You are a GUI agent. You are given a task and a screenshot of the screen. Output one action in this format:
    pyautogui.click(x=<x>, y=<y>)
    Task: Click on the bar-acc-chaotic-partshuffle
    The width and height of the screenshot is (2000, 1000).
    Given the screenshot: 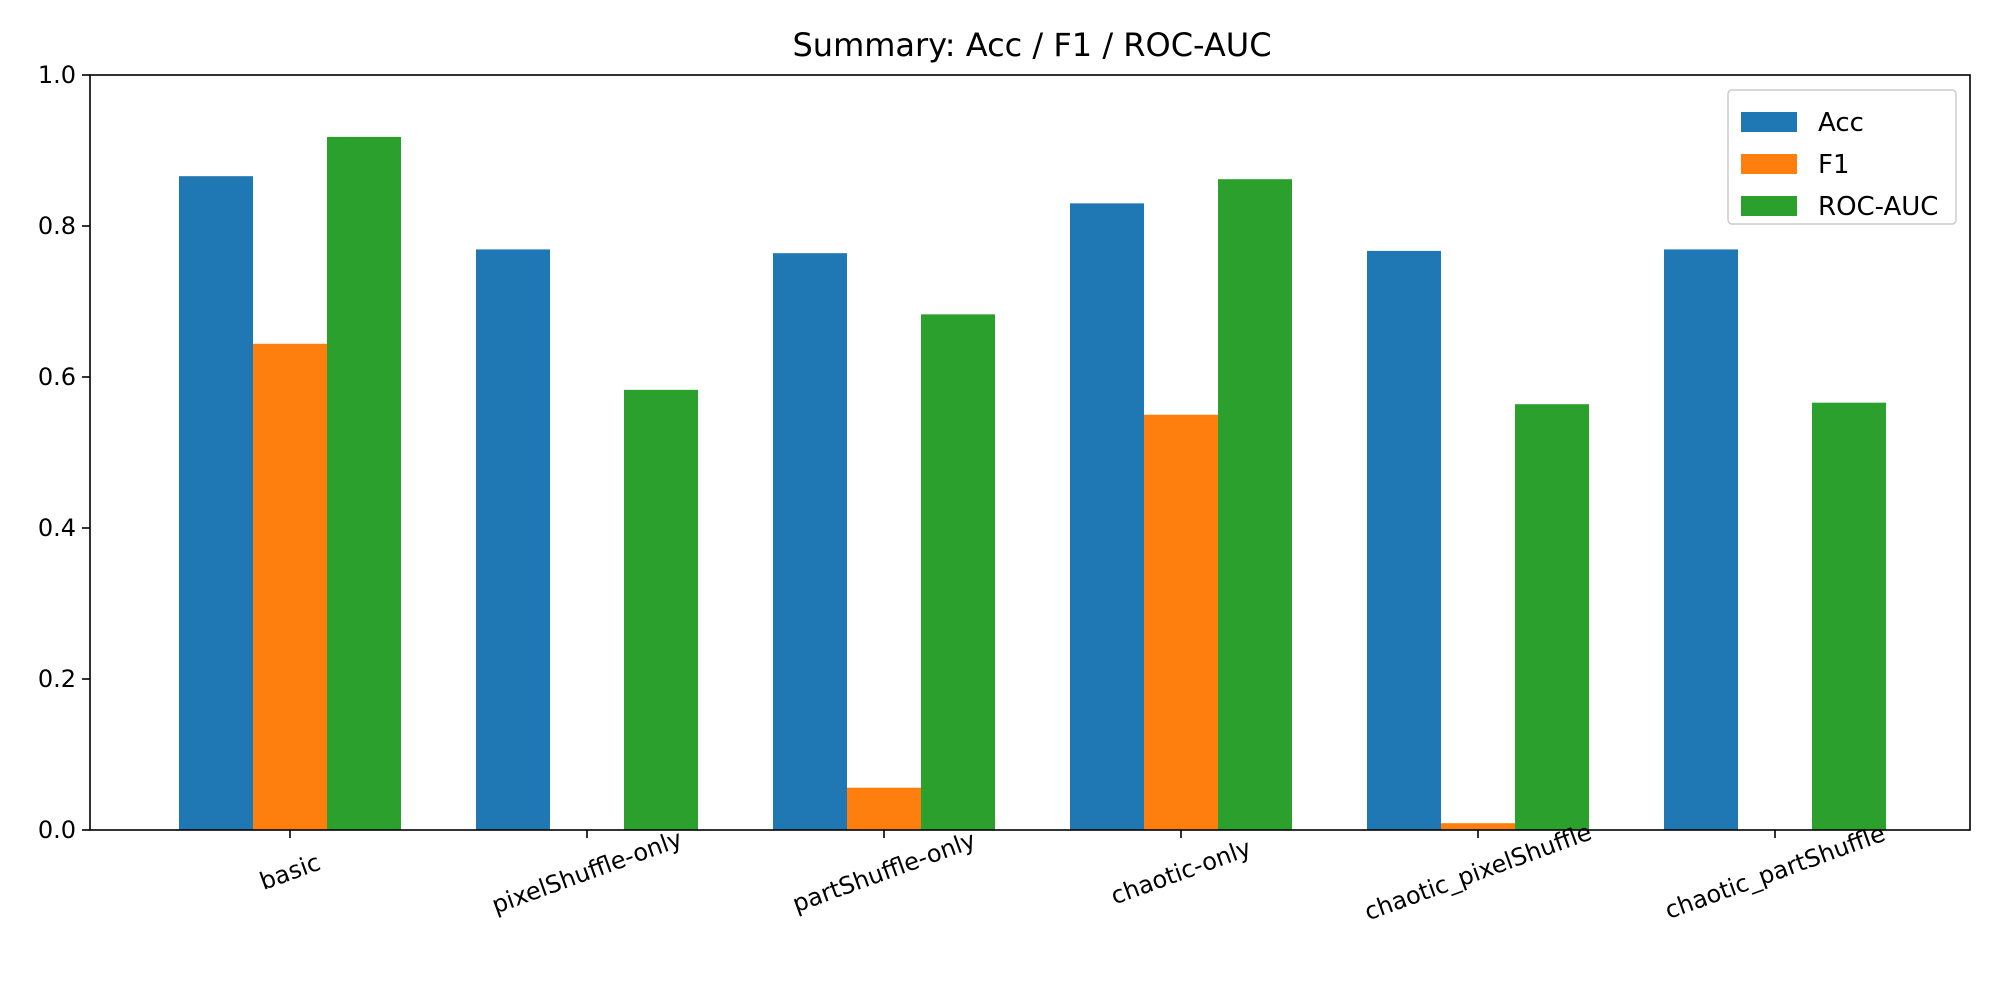 What is the action you would take?
    pyautogui.click(x=1701, y=539)
    